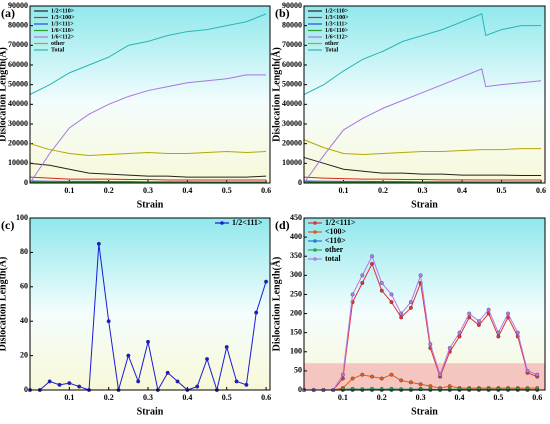  What do you see at coordinates (18, 103) in the screenshot?
I see `y-tick-label: 40000` at bounding box center [18, 103].